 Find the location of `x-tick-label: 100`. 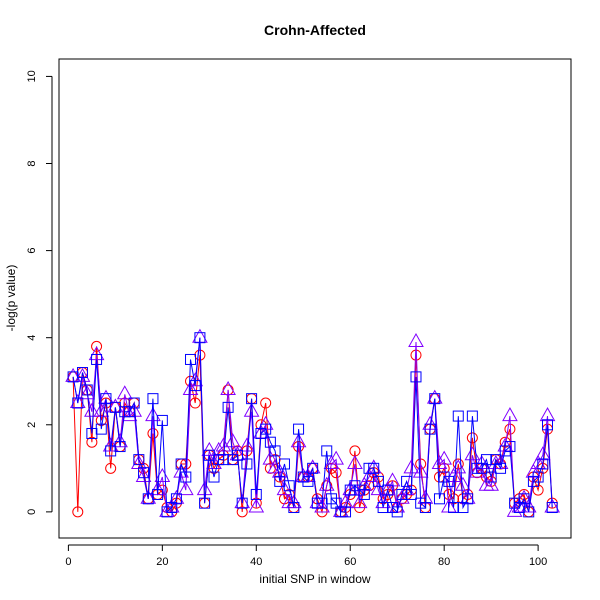

x-tick-label: 100 is located at coordinates (538, 562).